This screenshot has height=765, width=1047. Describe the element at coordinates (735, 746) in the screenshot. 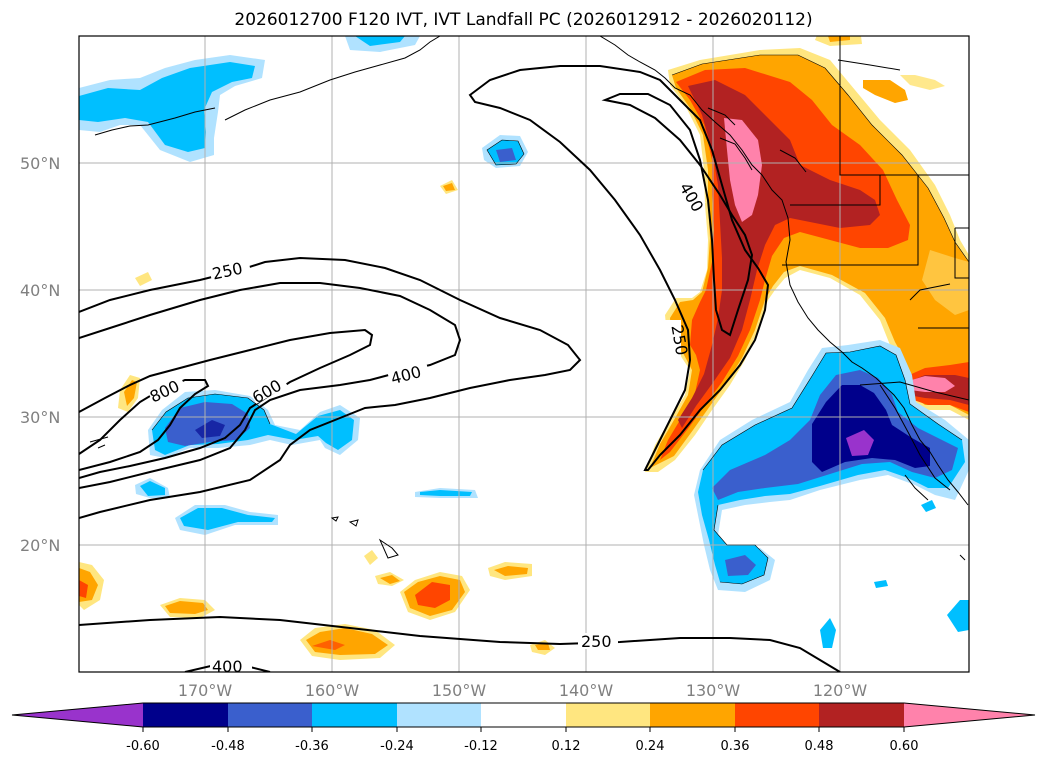

I see `colorbar-tick-label: 0.36` at that location.